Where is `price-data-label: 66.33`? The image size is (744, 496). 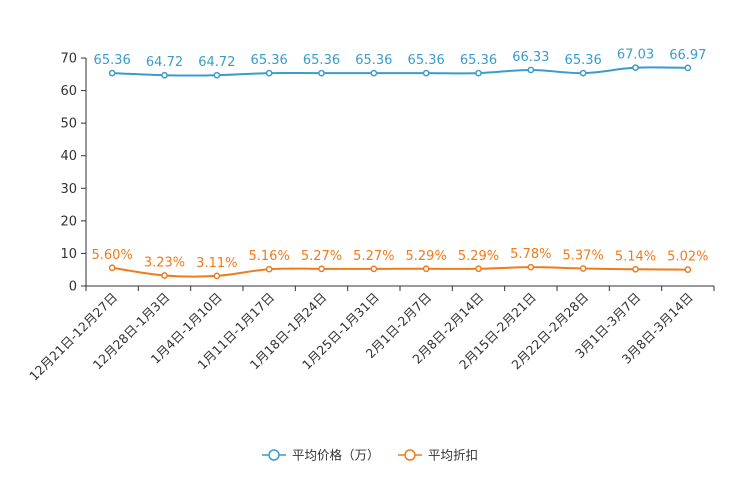
price-data-label: 66.33 is located at coordinates (530, 57).